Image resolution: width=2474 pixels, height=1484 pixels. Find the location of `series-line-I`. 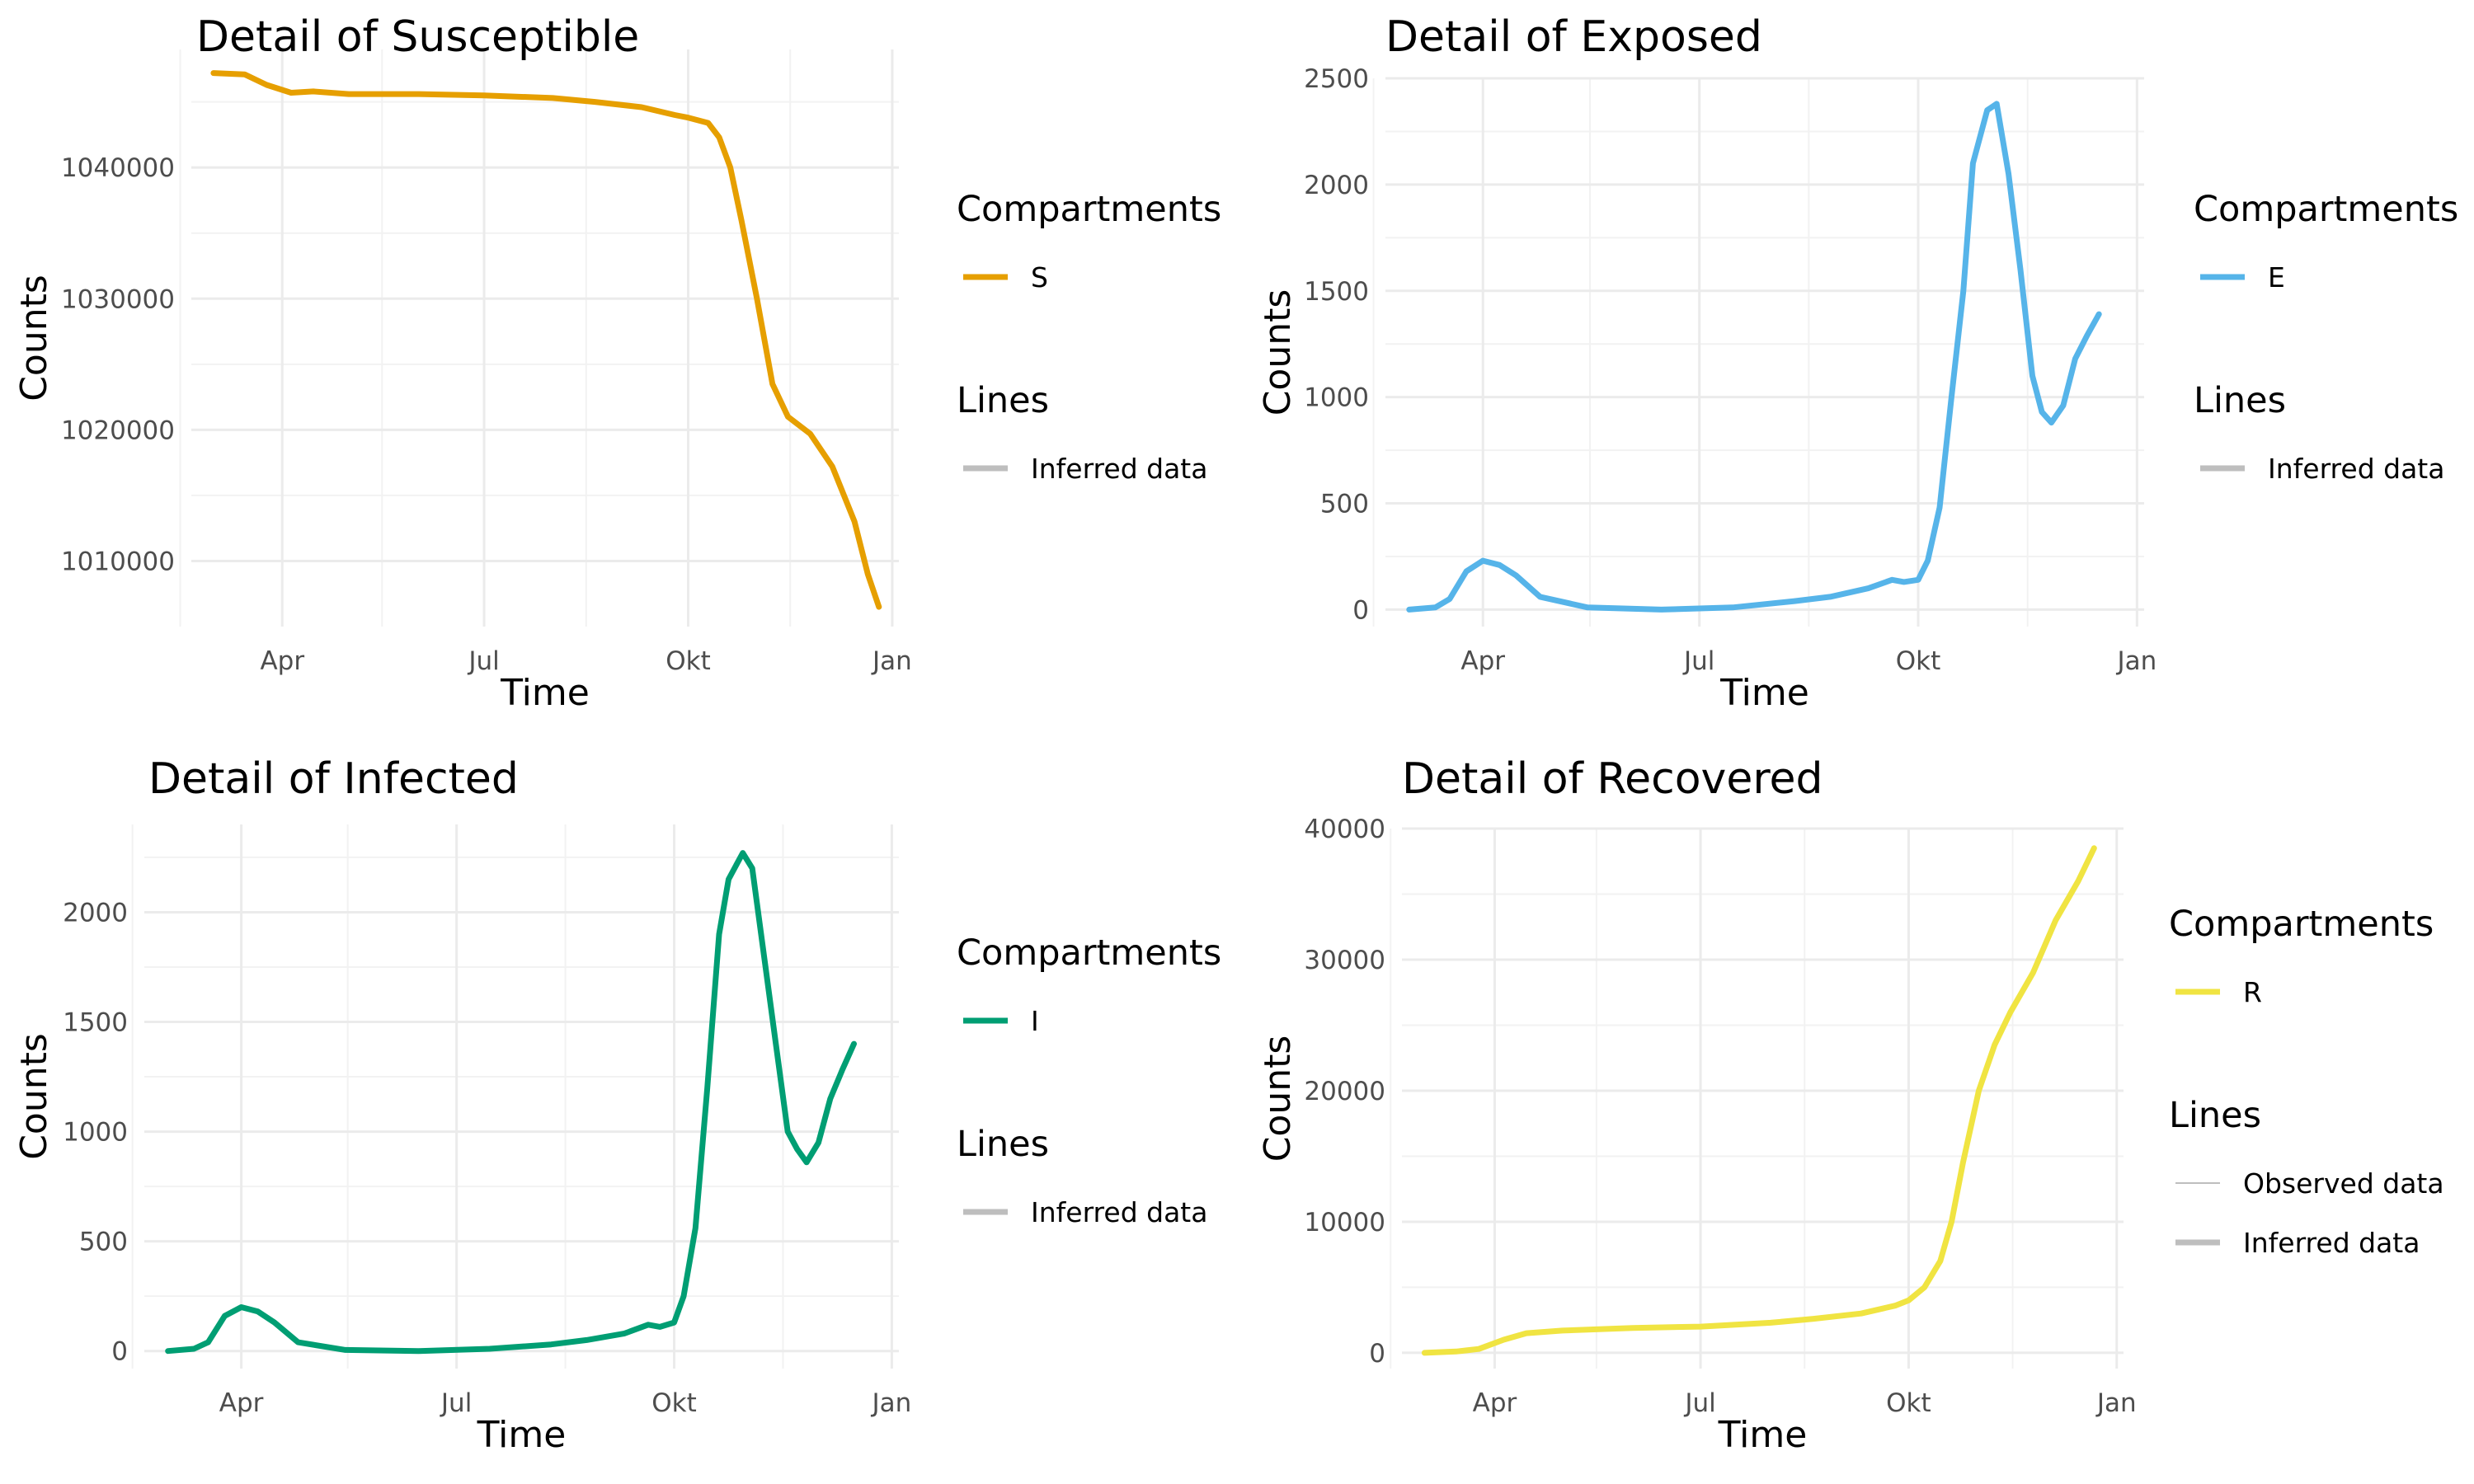

series-line-I is located at coordinates (511, 1102).